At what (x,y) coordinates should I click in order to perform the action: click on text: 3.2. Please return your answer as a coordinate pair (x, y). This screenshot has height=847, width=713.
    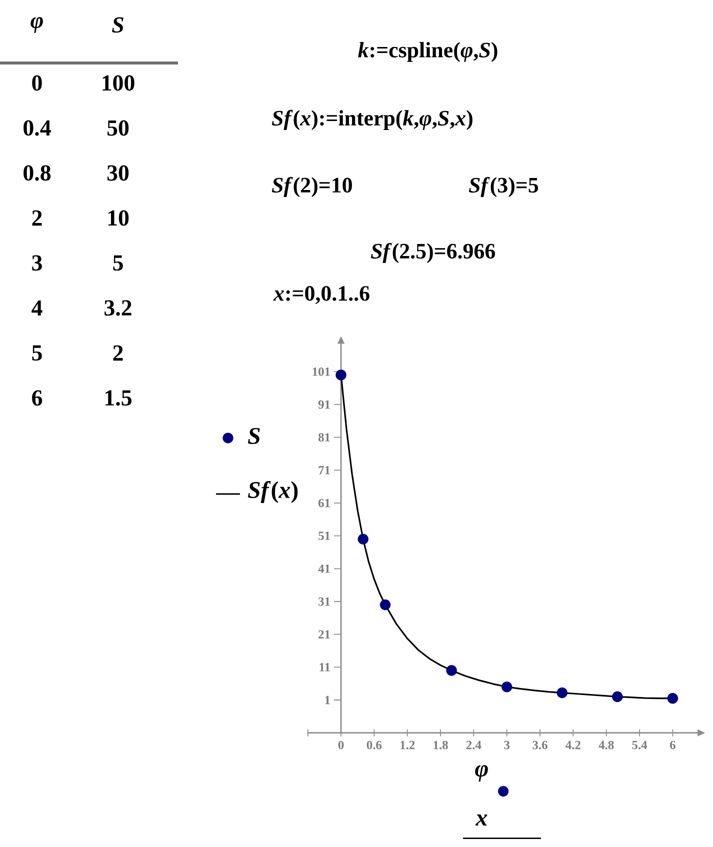
    Looking at the image, I should click on (118, 308).